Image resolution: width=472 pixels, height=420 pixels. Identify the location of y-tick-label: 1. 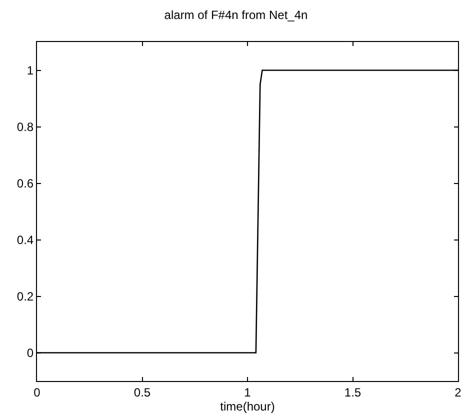
(30, 70).